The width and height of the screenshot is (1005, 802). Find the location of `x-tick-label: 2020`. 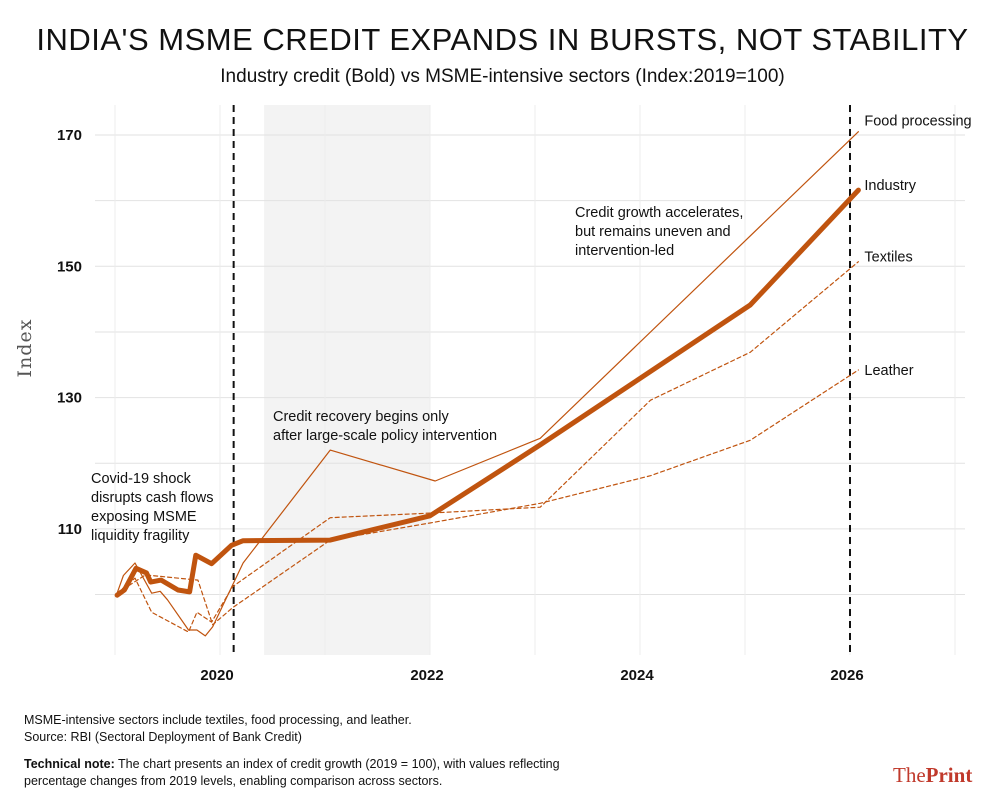

x-tick-label: 2020 is located at coordinates (216, 675).